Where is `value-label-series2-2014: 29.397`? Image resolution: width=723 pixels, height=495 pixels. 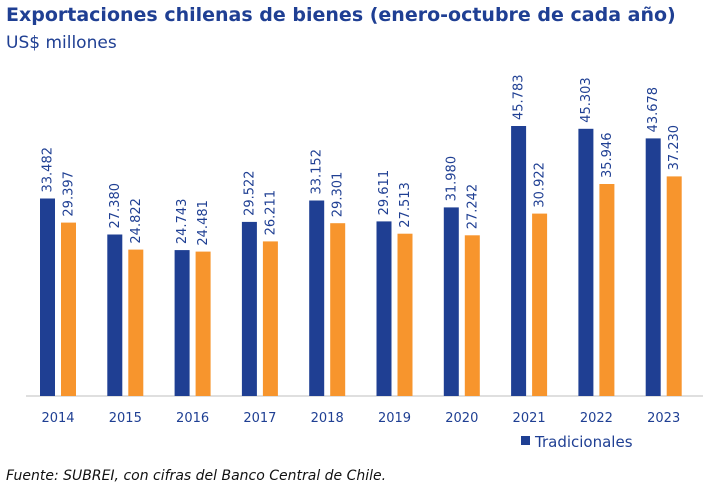
value-label-series2-2014: 29.397 is located at coordinates (69, 194).